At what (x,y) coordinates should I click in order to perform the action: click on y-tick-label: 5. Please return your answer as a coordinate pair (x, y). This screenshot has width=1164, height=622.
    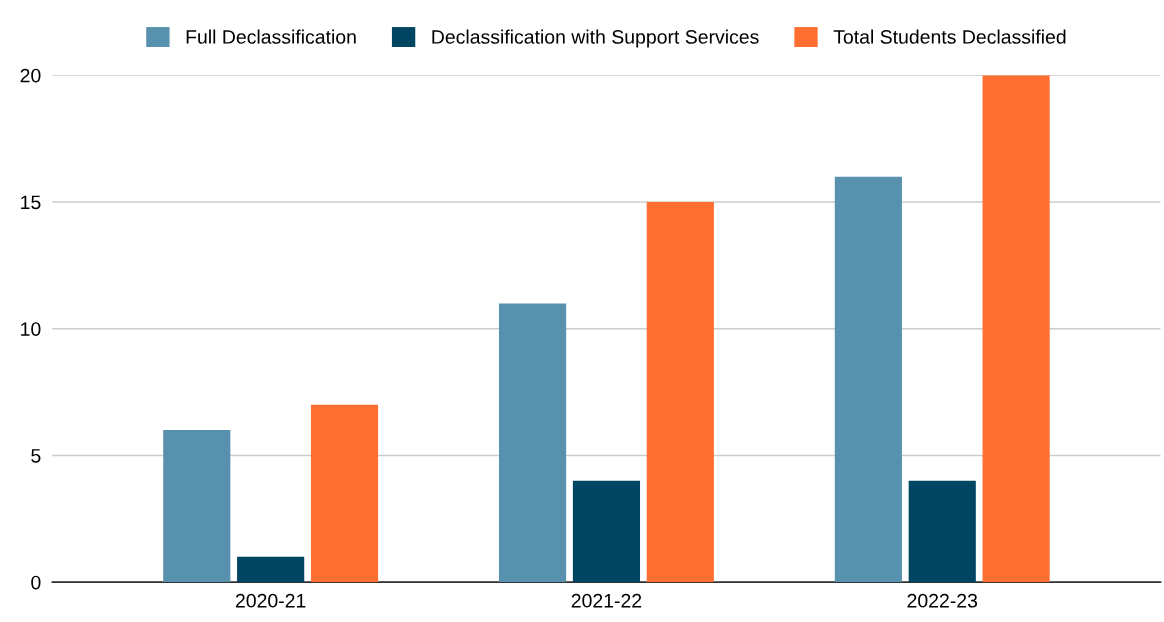
    Looking at the image, I should click on (36, 456).